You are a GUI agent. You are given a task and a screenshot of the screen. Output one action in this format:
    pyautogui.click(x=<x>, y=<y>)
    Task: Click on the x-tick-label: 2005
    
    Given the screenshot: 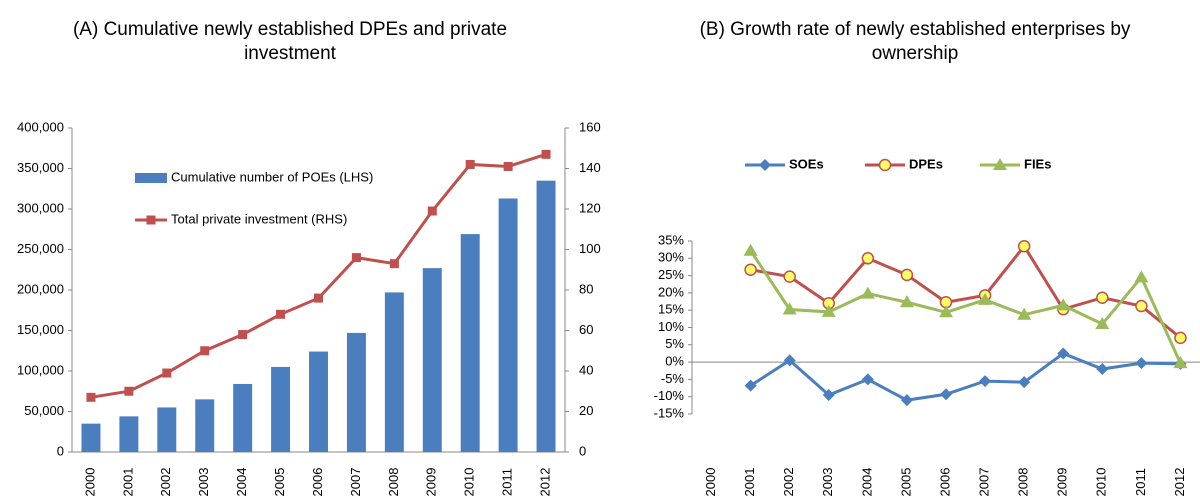 What is the action you would take?
    pyautogui.click(x=905, y=482)
    